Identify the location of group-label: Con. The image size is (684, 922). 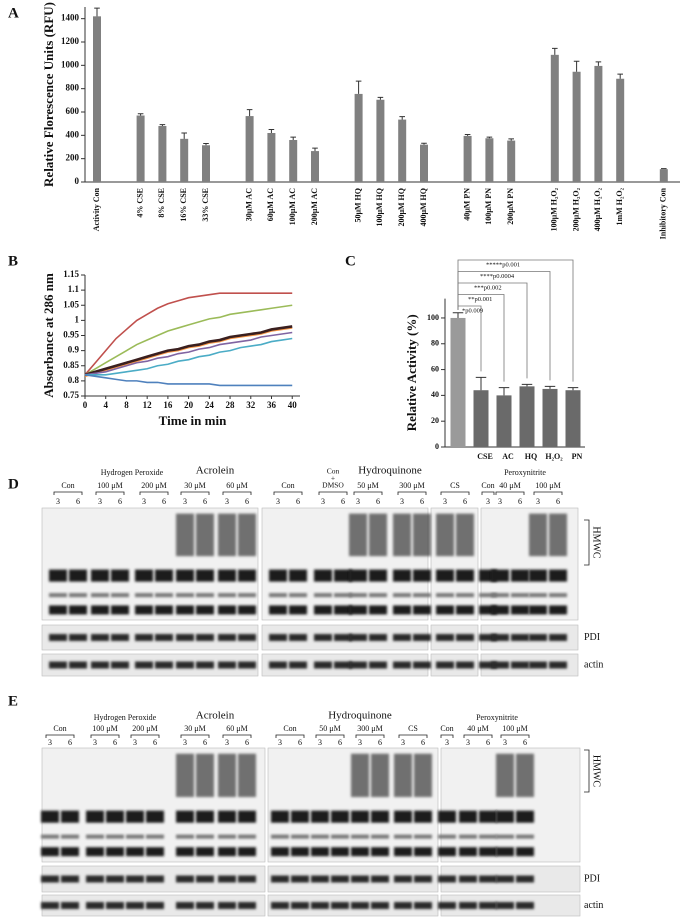
(487, 485).